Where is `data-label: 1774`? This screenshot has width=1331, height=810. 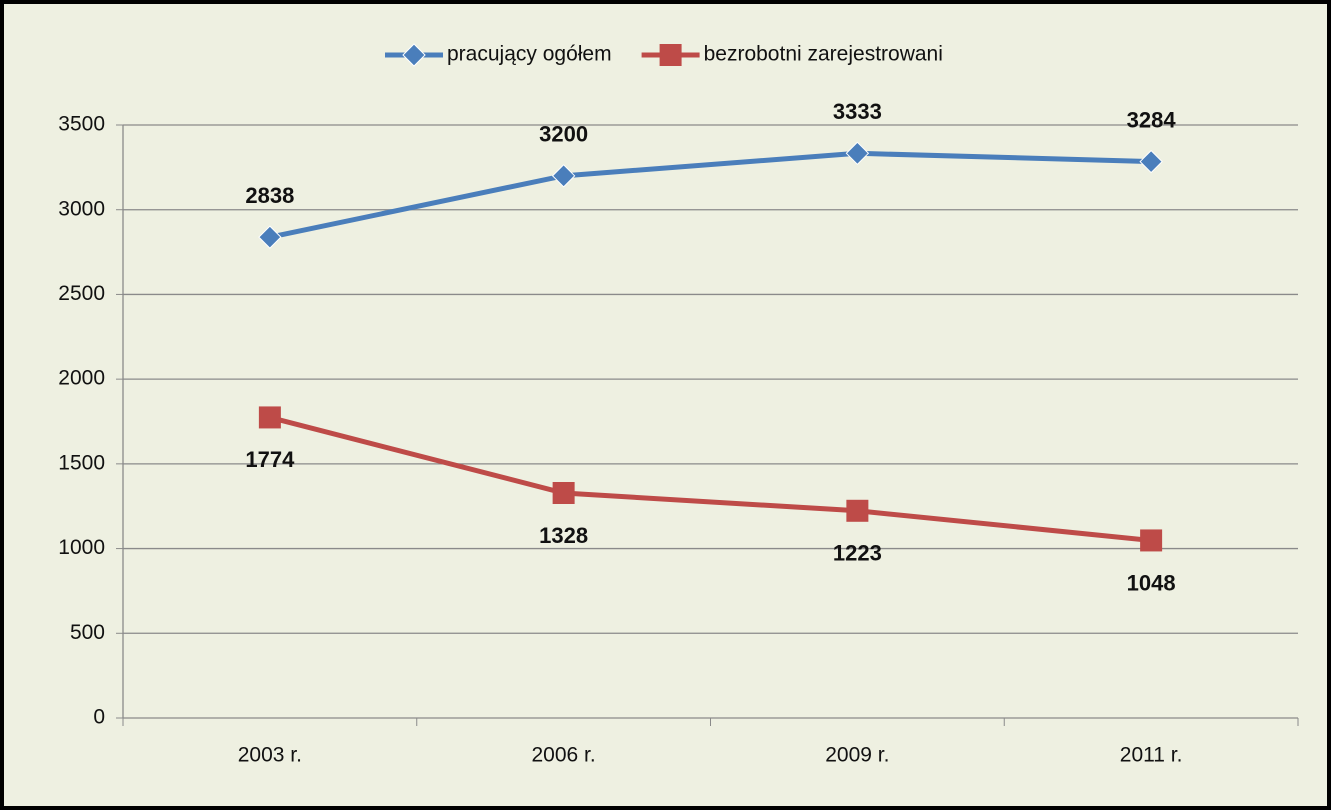 data-label: 1774 is located at coordinates (270, 459).